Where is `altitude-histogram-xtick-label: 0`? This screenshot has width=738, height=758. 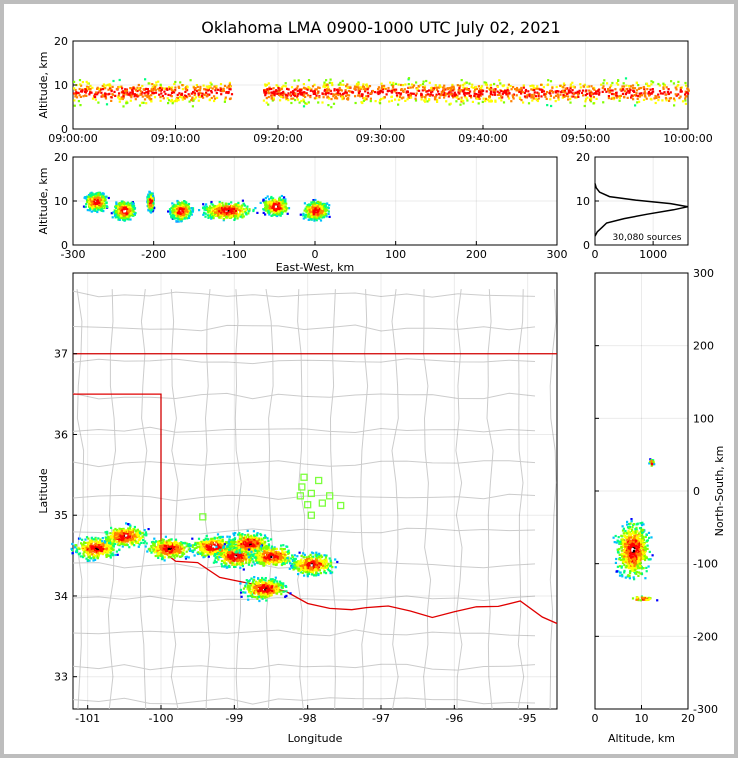 altitude-histogram-xtick-label: 0 is located at coordinates (595, 254).